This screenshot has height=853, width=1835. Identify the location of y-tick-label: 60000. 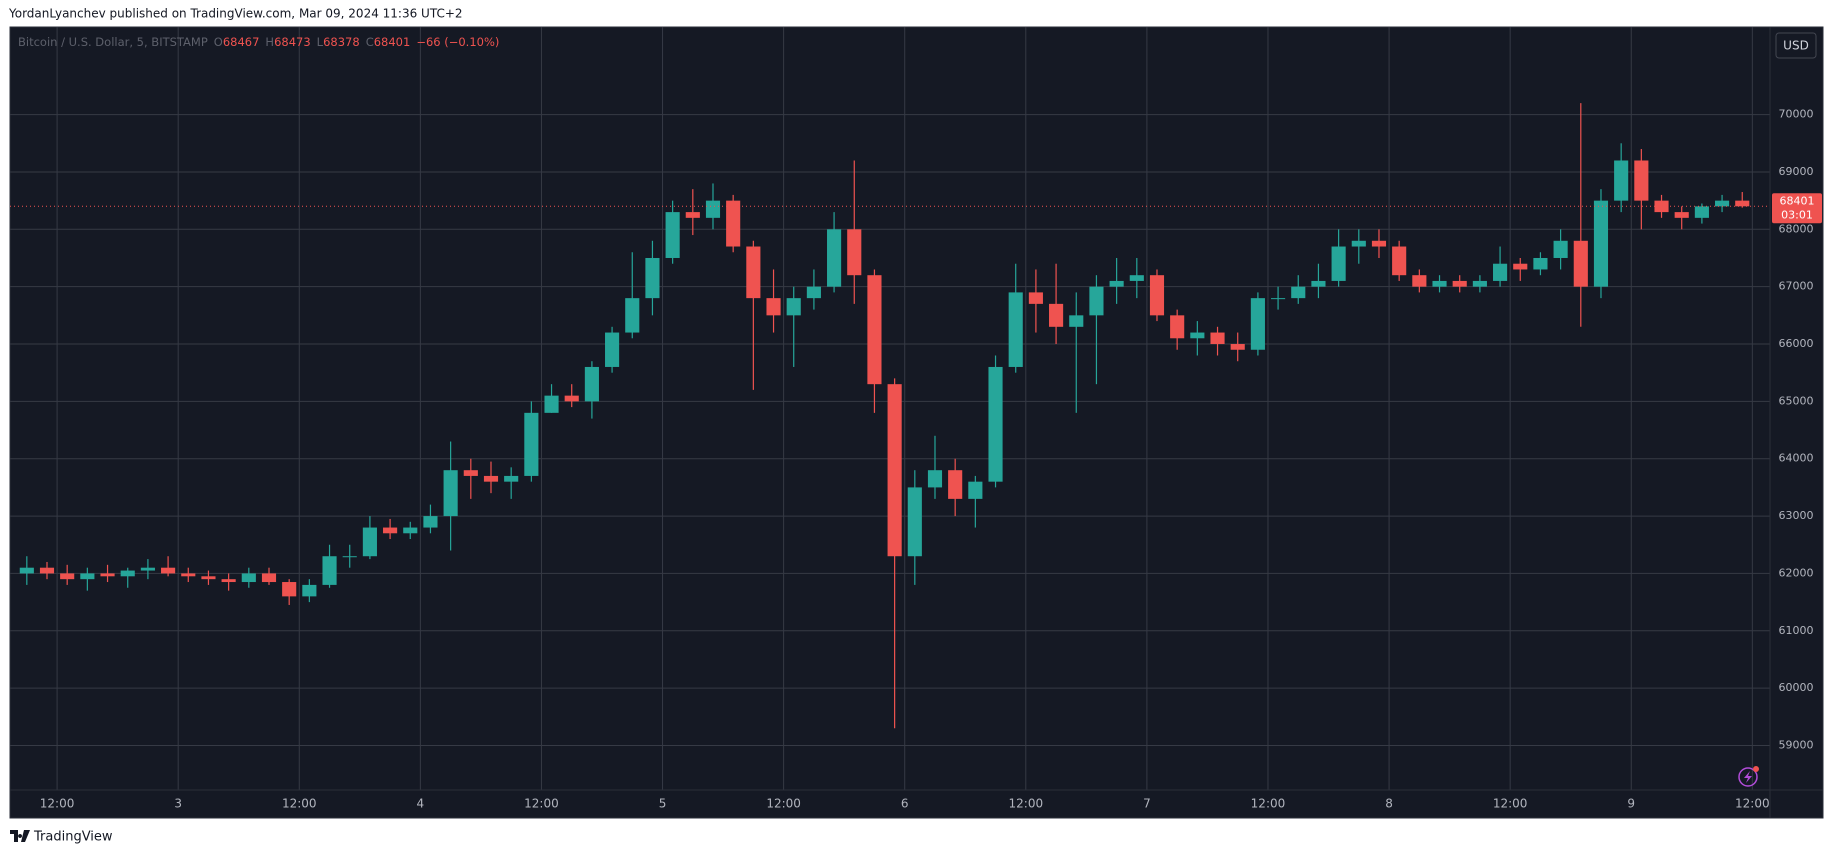
(1796, 687).